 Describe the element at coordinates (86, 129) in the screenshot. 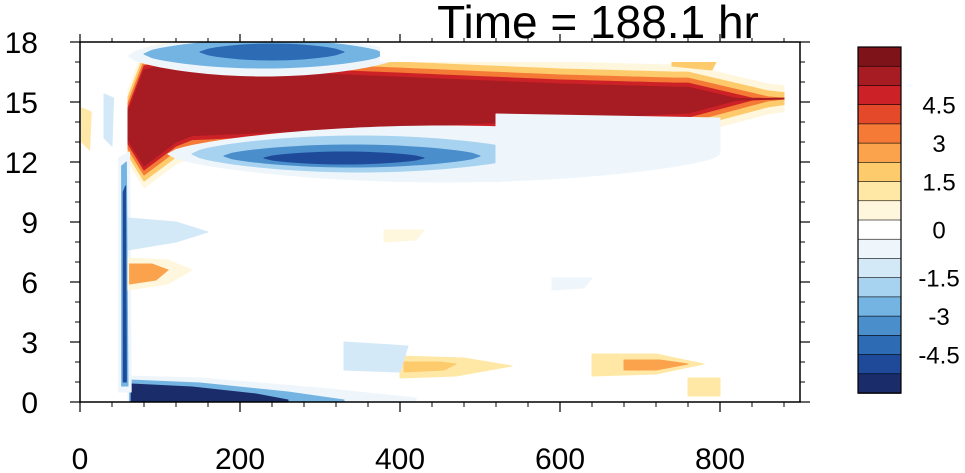

I see `positive-edge-patch` at that location.